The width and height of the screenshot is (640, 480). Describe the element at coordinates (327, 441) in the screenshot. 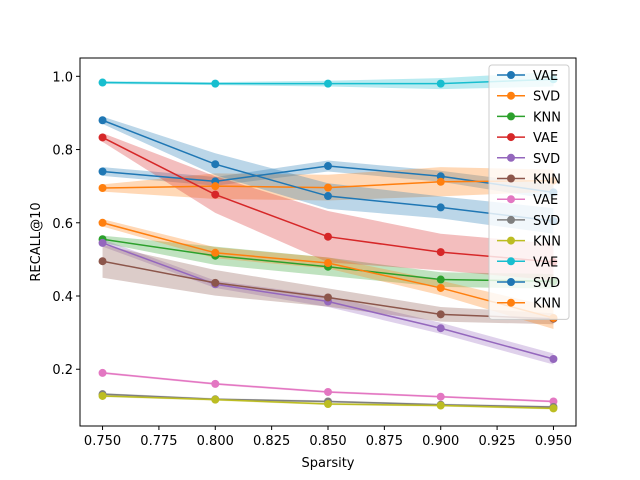

I see `x-tick-label: 0.850` at that location.